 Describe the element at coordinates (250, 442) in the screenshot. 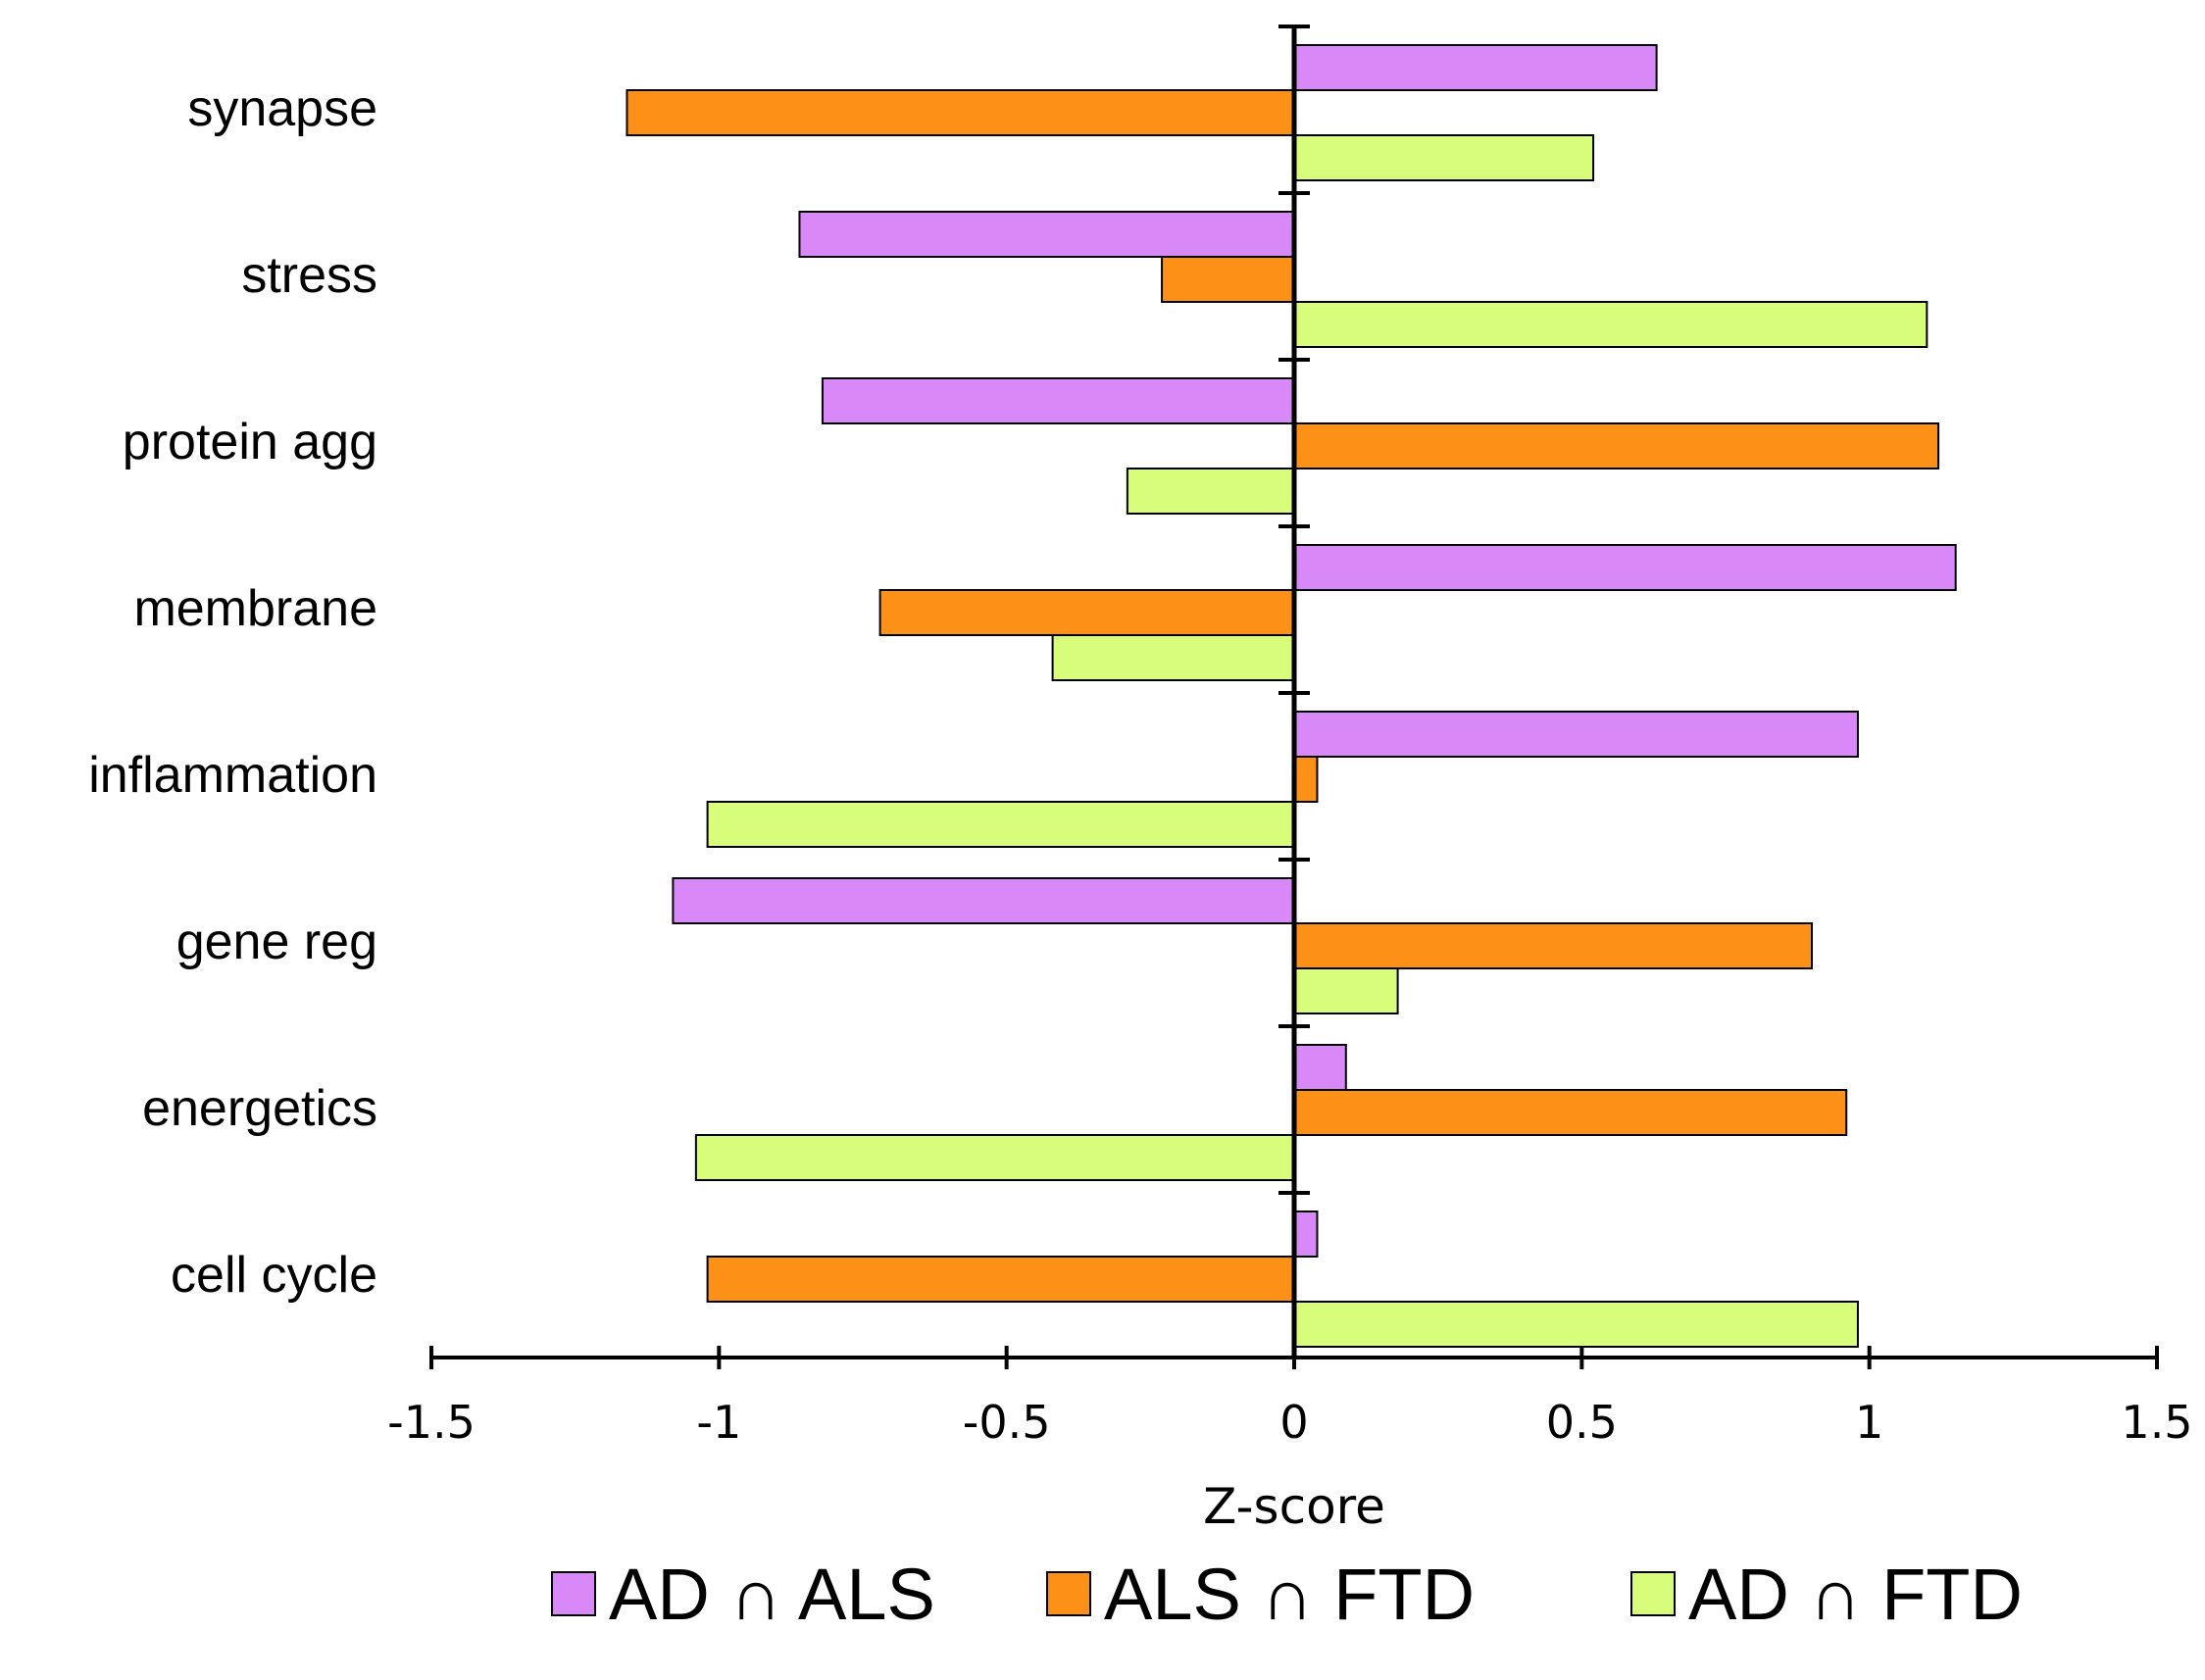

I see `category-label-protein-agg: protein agg` at that location.